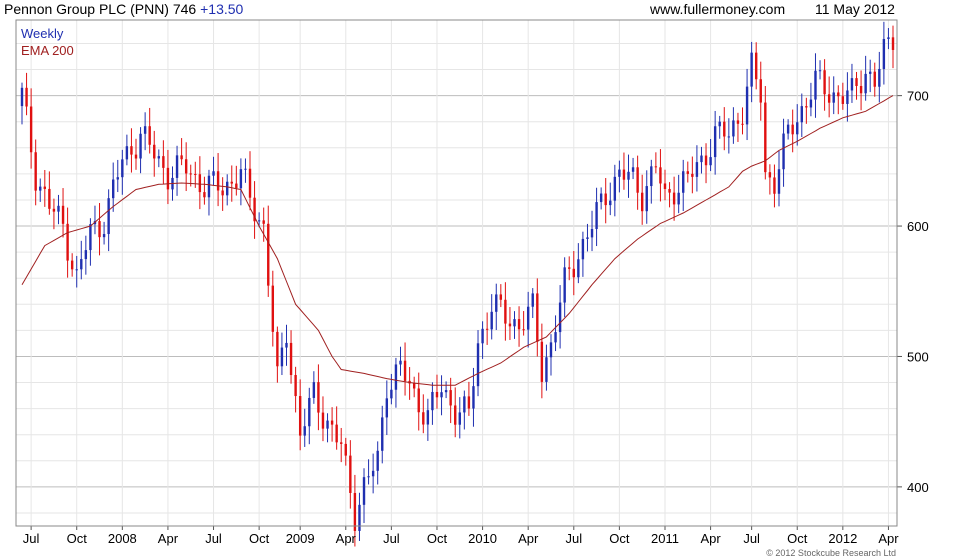  Describe the element at coordinates (842, 538) in the screenshot. I see `x-tick-label: 2012` at that location.